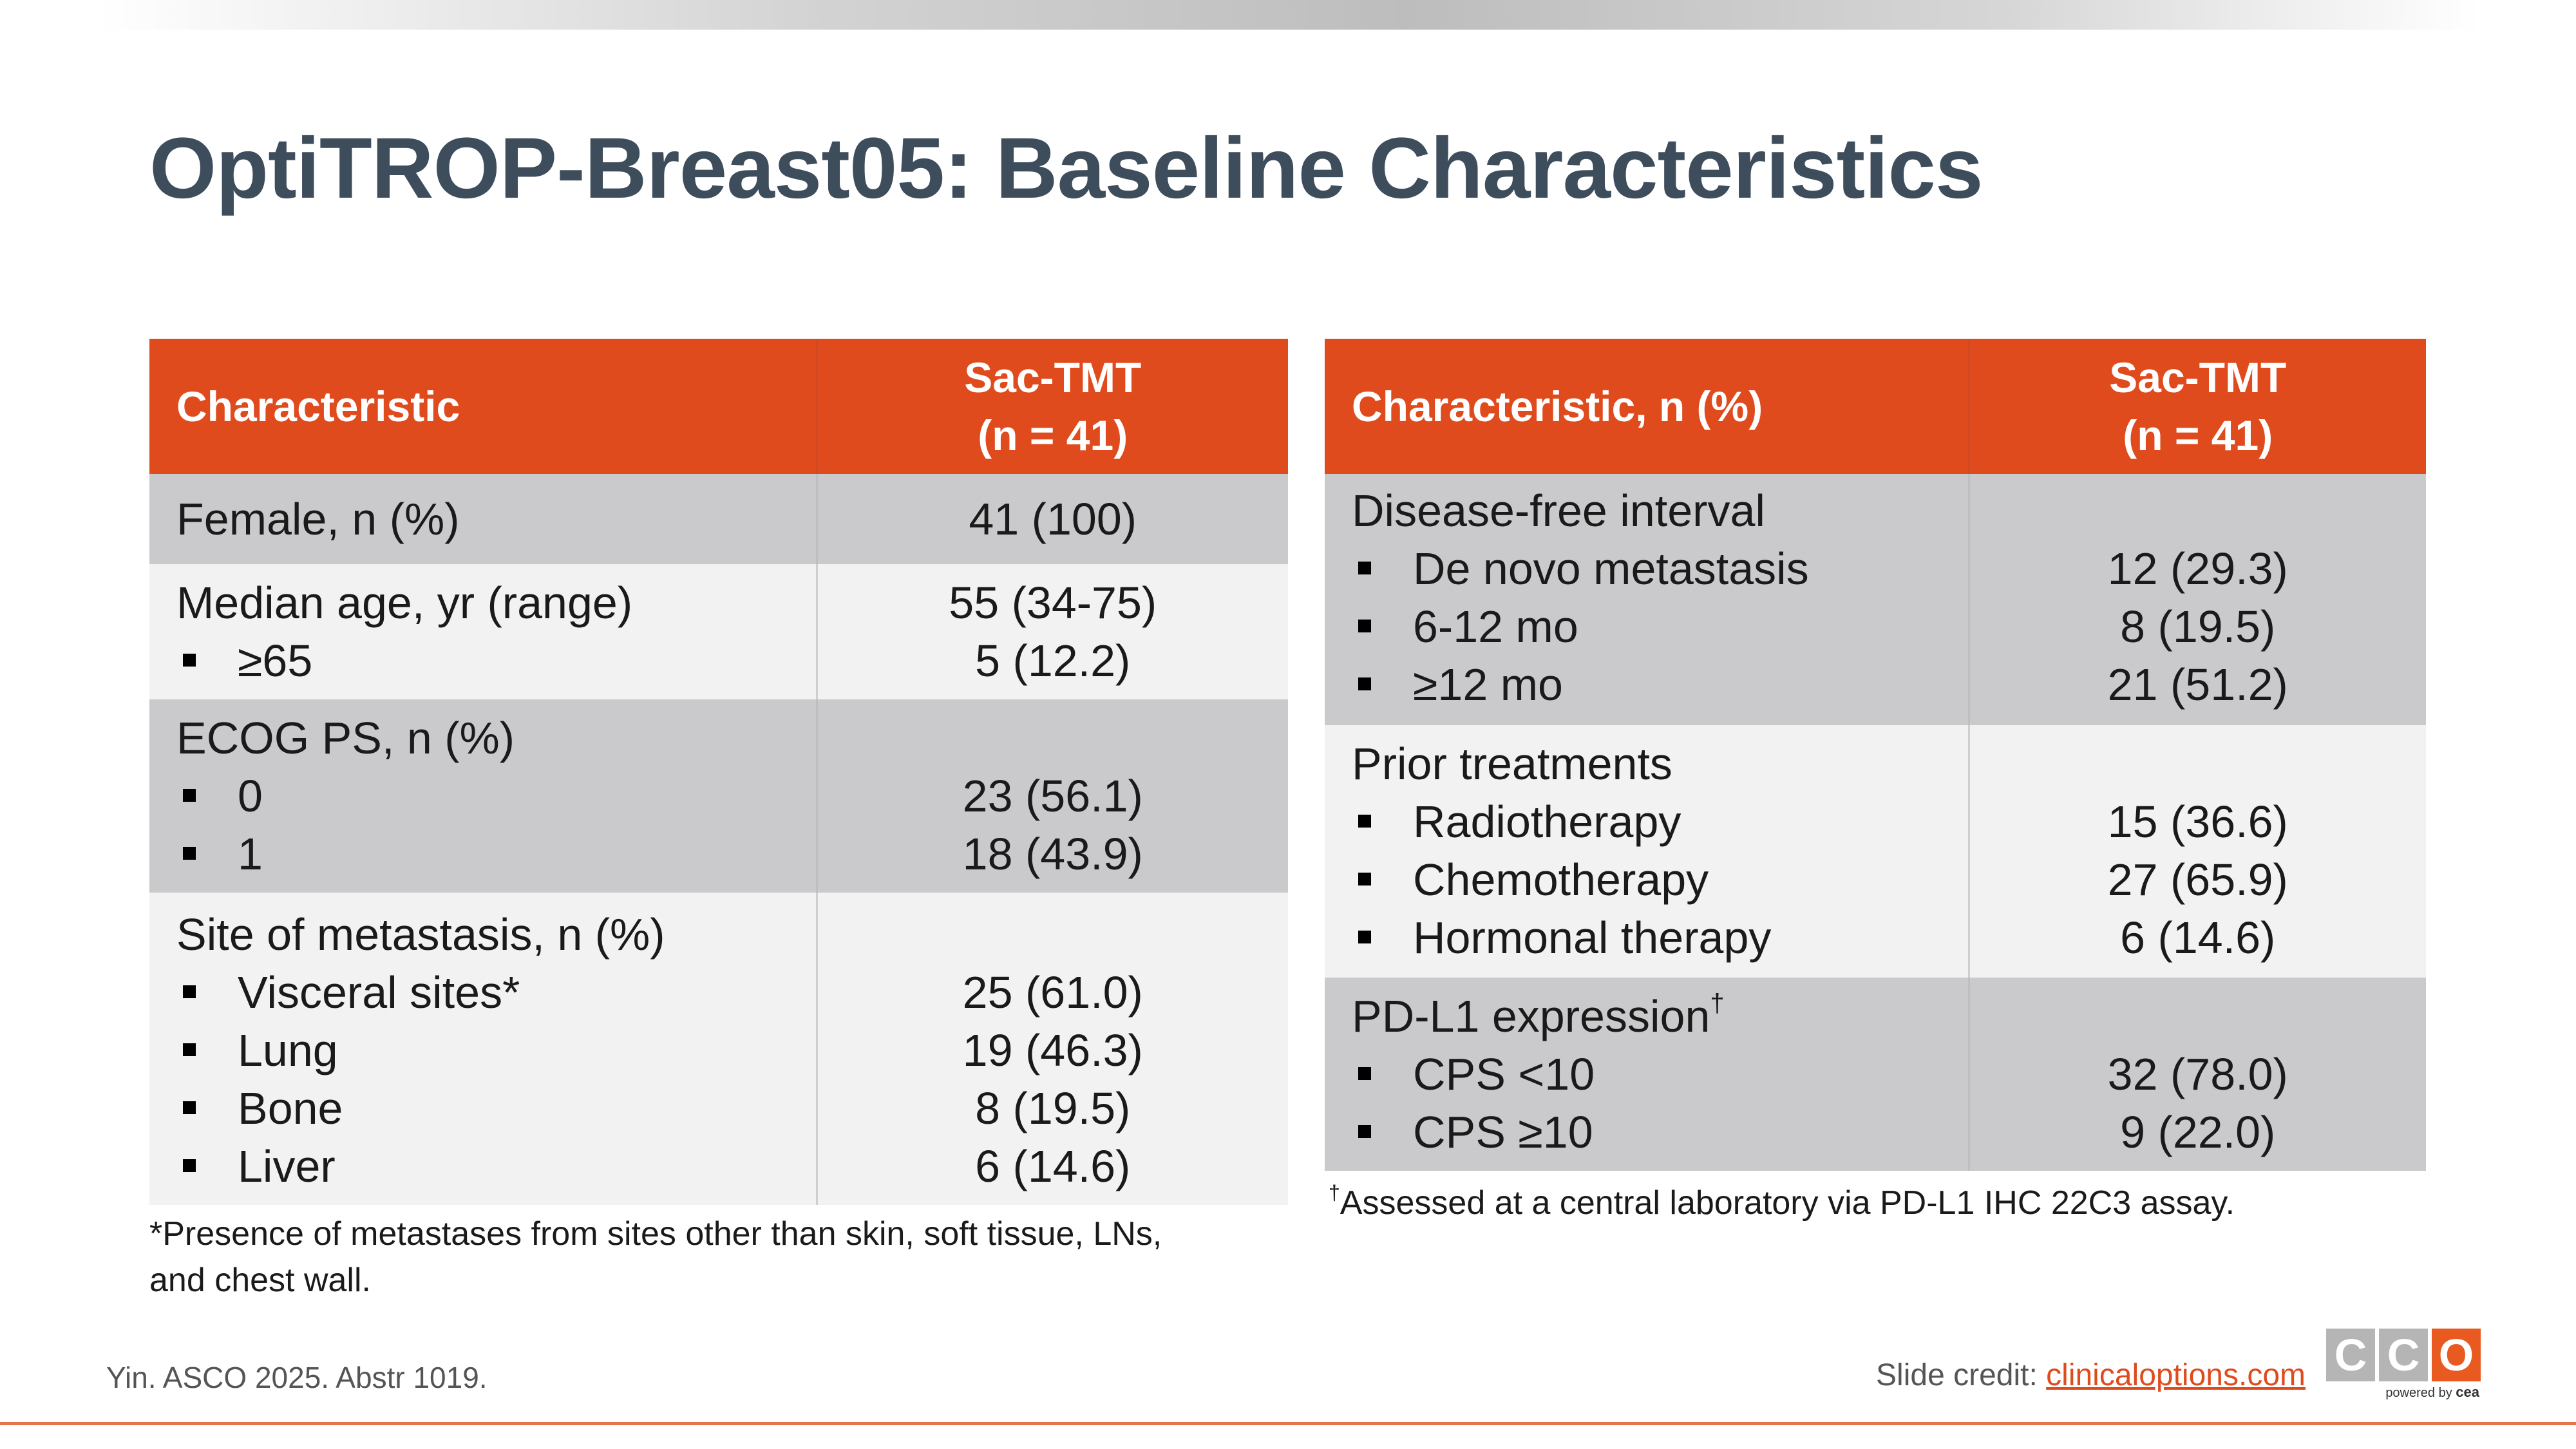 The height and width of the screenshot is (1449, 2576). What do you see at coordinates (2198, 569) in the screenshot?
I see `bullet-value: 12 (29.3)` at bounding box center [2198, 569].